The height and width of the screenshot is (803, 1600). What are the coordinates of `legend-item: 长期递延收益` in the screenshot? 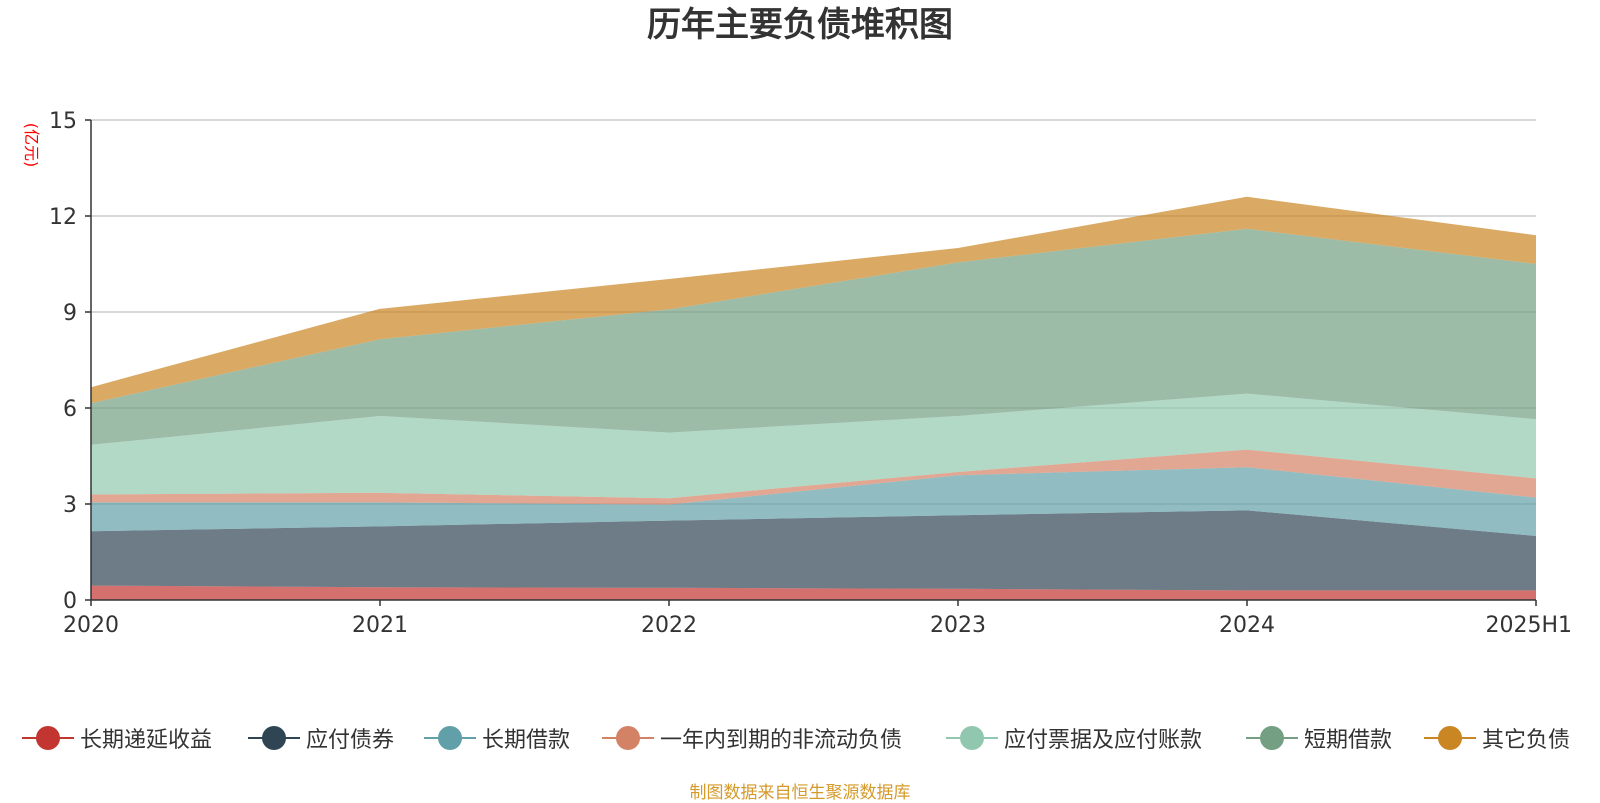 It's located at (117, 738).